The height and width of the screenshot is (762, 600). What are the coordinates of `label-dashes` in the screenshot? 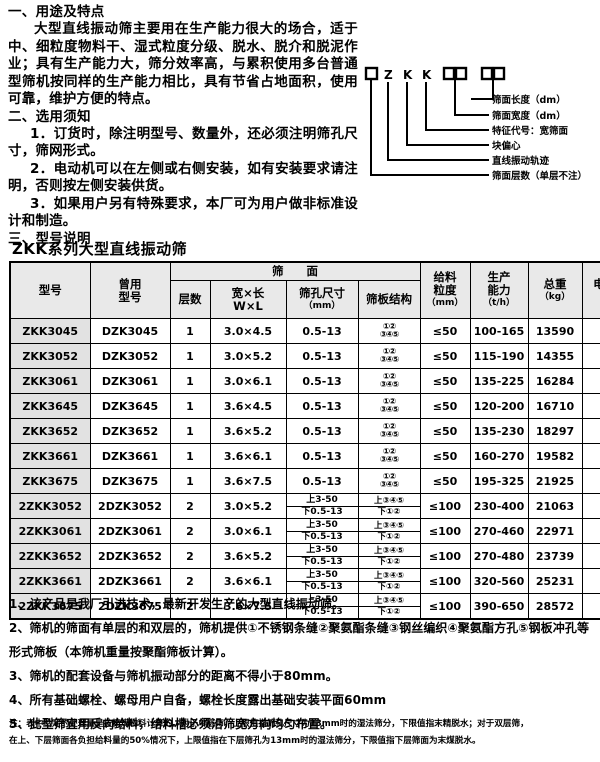 It's located at (480, 137).